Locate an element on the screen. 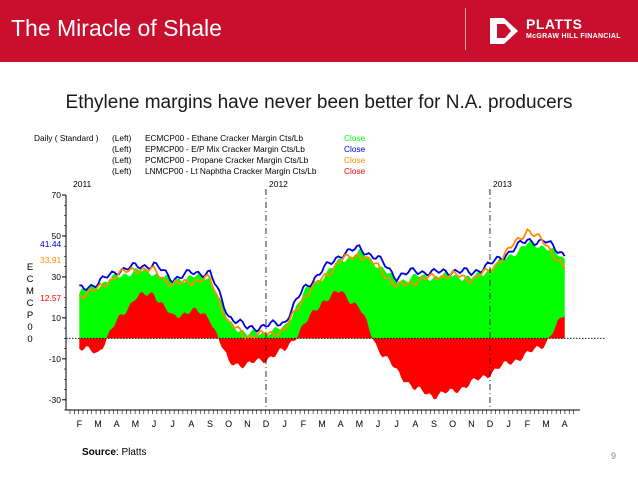  legend-frequency: Daily ( Standard ) is located at coordinates (66, 138).